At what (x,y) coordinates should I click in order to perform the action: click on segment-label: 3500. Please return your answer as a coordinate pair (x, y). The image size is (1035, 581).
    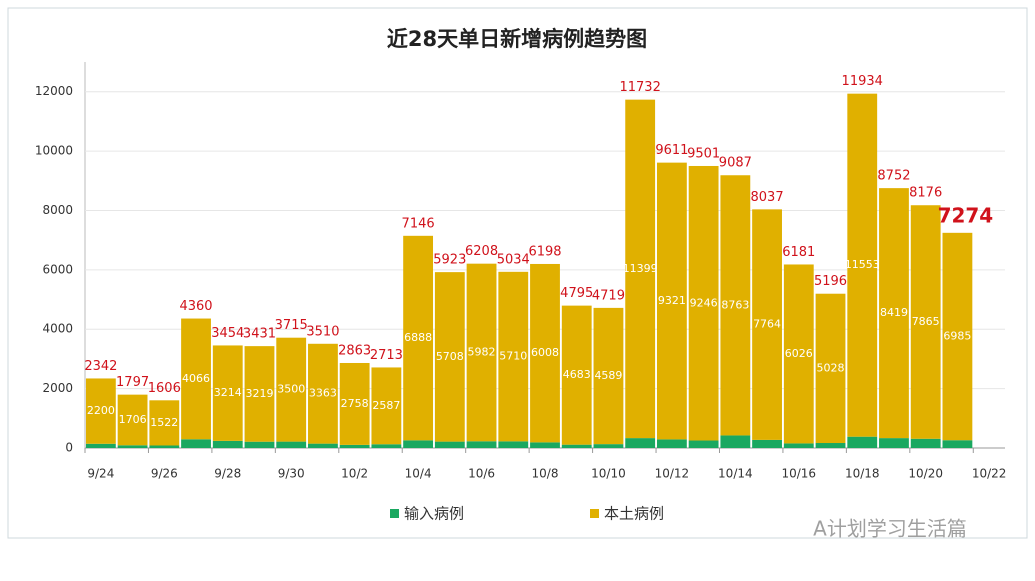
    Looking at the image, I should click on (291, 389).